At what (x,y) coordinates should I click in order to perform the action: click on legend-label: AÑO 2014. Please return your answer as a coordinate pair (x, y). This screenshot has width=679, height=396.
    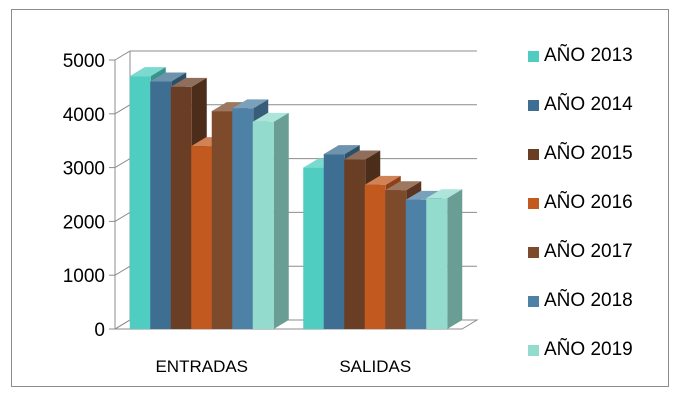
    Looking at the image, I should click on (588, 105).